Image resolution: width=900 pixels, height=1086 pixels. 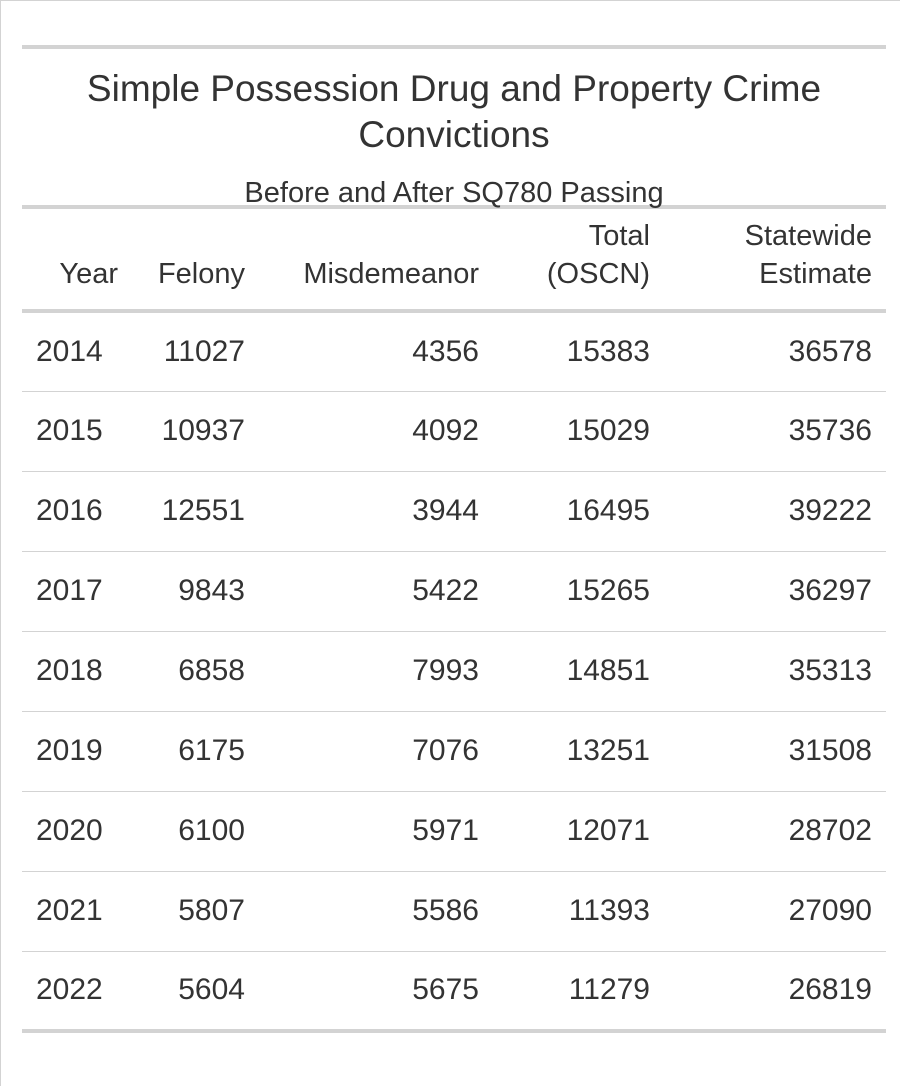 I want to click on table-row: 2016 12551 3944 16495 39222, so click(x=454, y=510).